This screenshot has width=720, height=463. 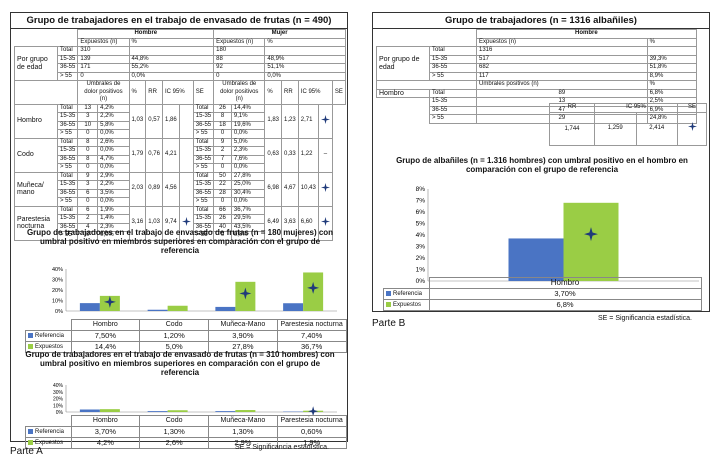 I want to click on table-cell: 4,2%, so click(x=113, y=108).